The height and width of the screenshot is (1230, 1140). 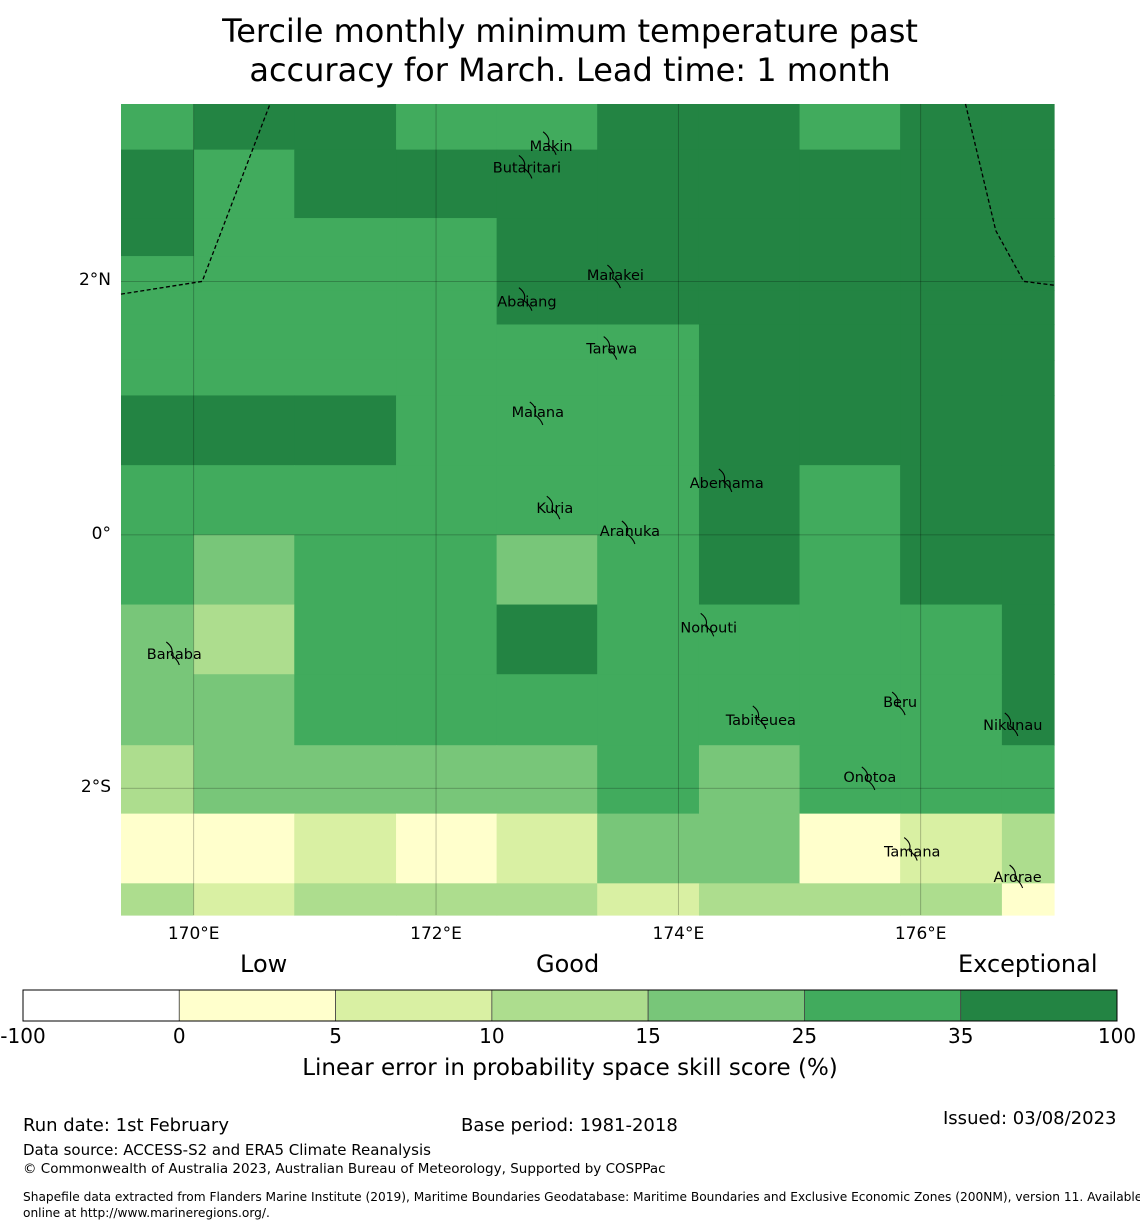 I want to click on island-label-tamana: Tamana, so click(x=911, y=853).